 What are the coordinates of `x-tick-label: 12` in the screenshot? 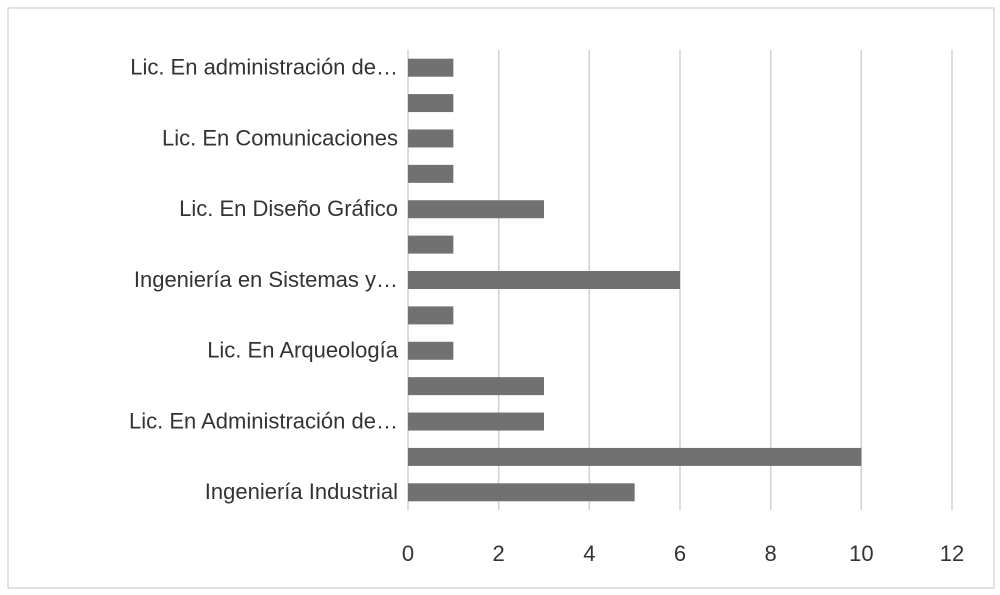 It's located at (952, 553).